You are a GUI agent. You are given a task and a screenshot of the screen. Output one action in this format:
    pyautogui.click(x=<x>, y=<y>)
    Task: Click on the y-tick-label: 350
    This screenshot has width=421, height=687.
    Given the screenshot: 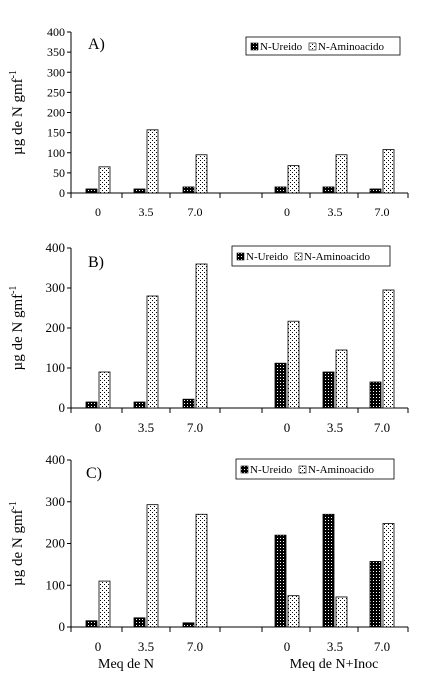 What is the action you would take?
    pyautogui.click(x=56, y=52)
    